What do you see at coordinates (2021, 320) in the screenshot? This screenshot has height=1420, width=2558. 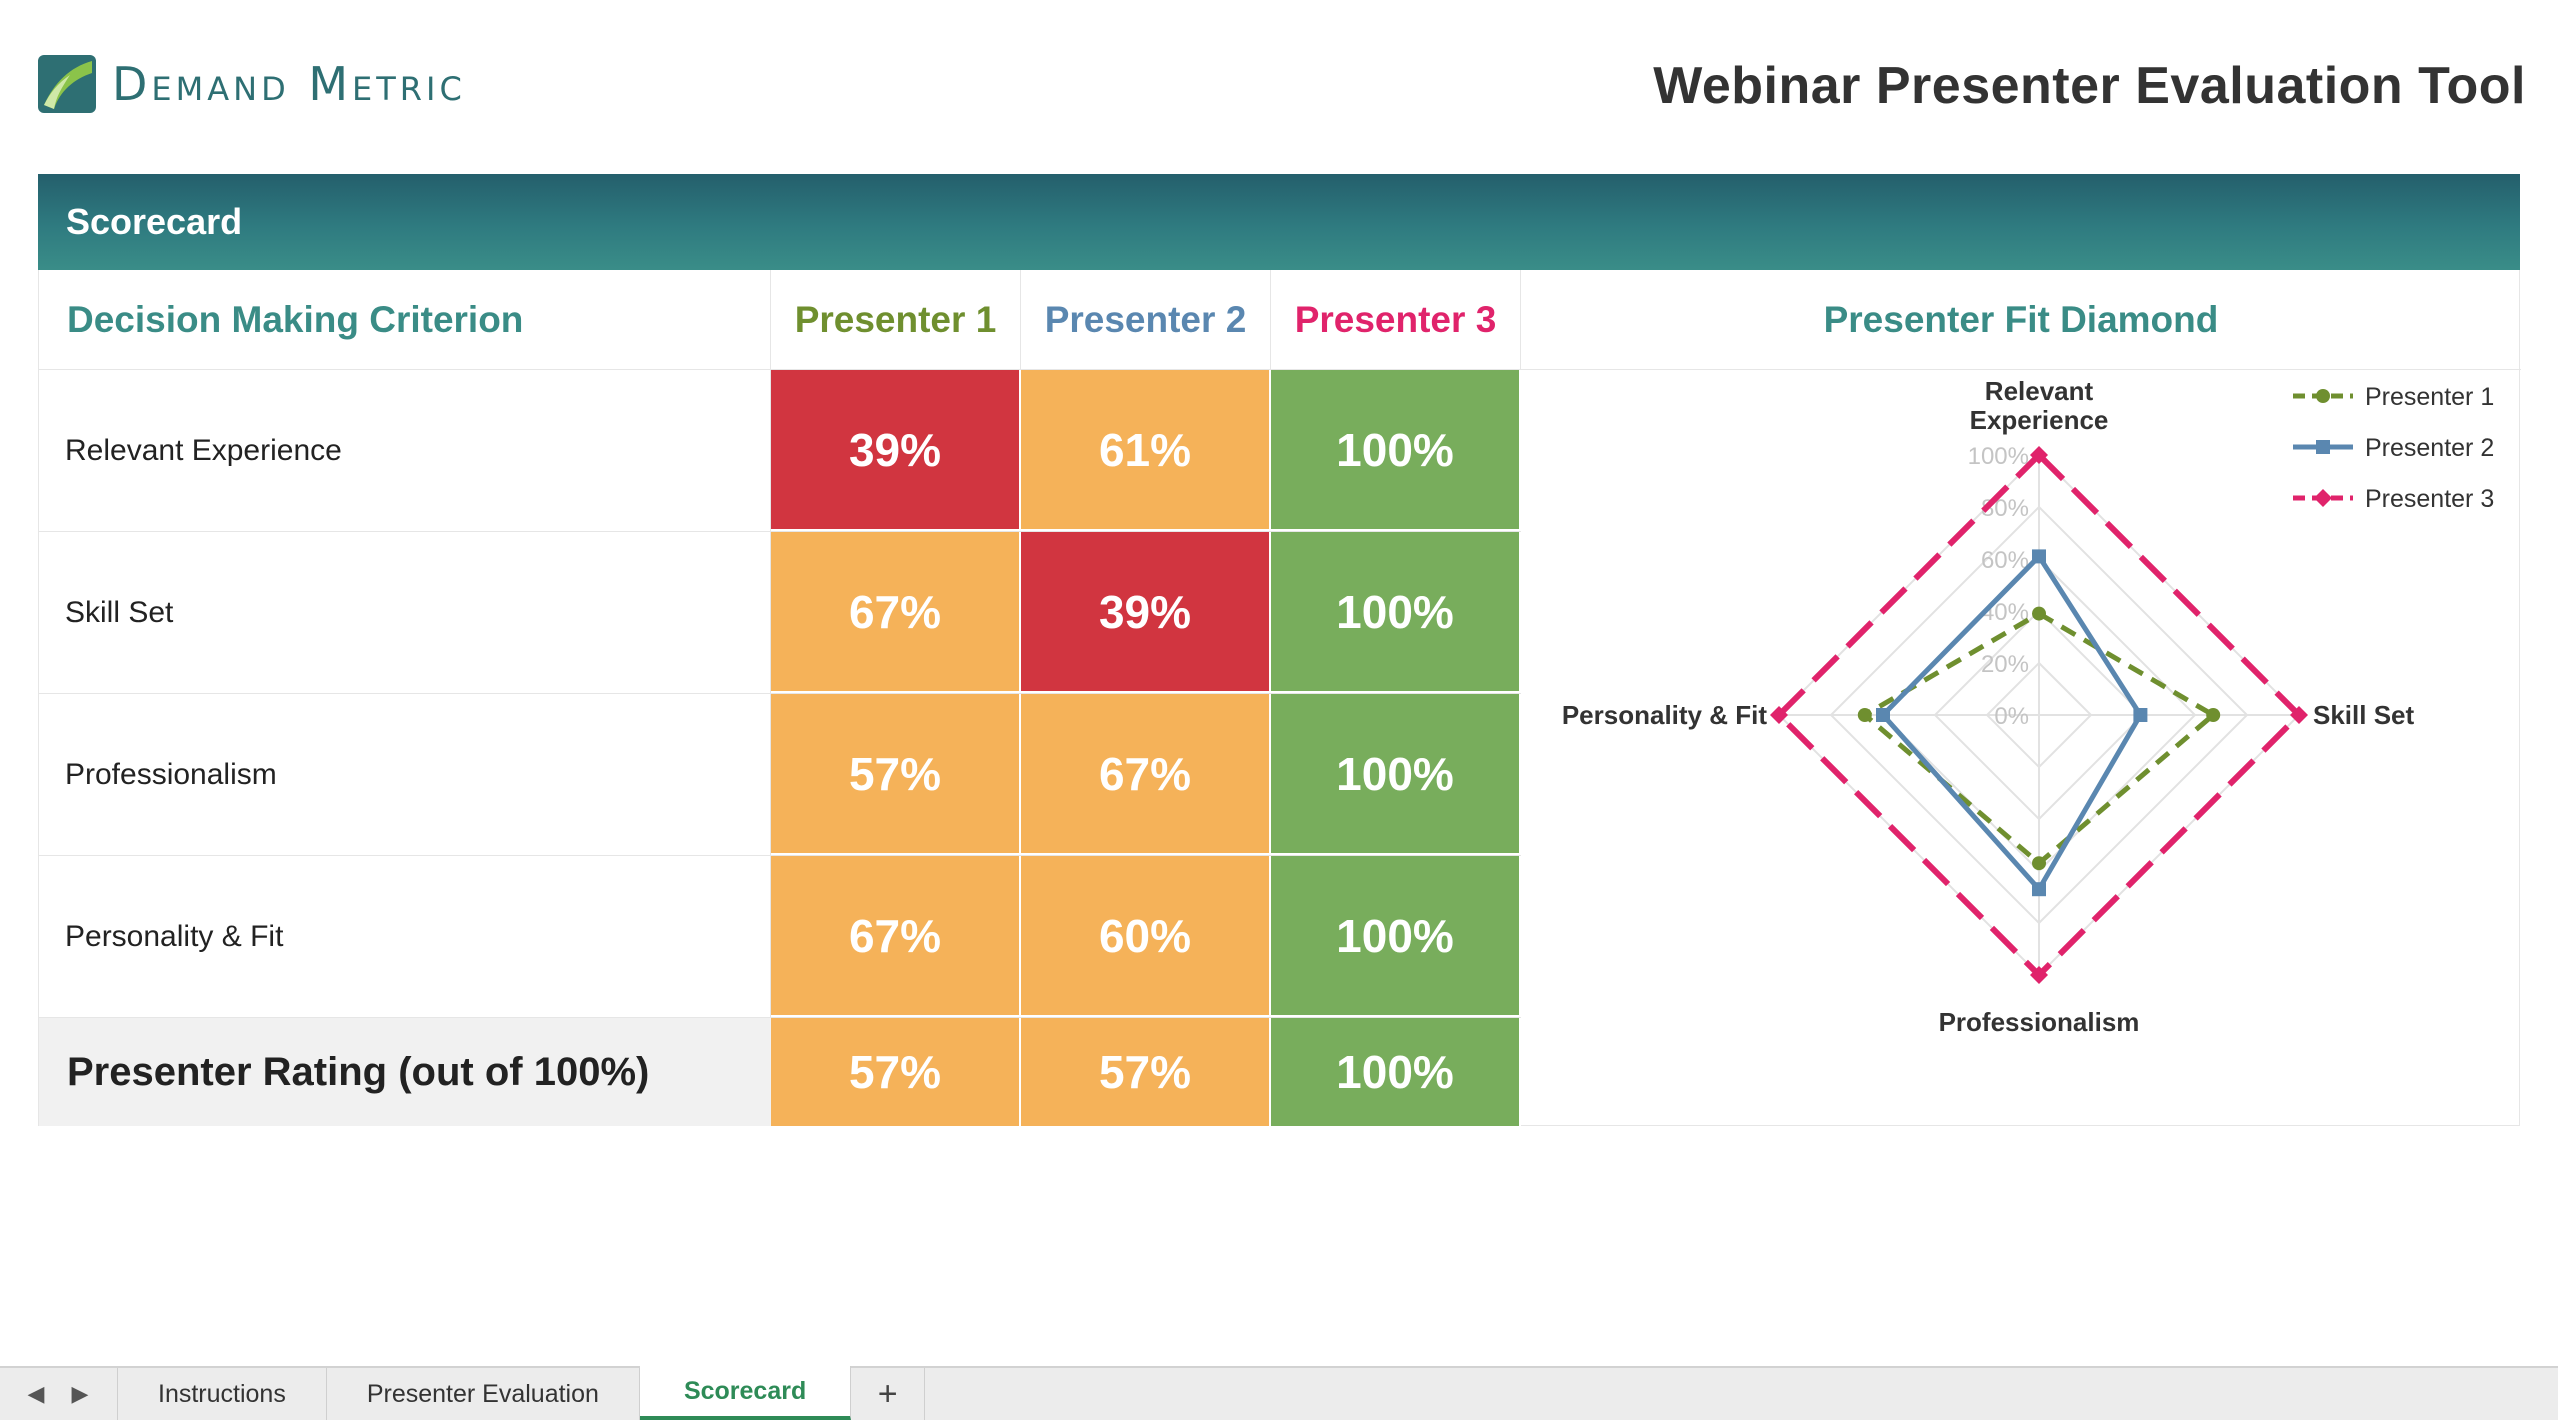 I see `chart-title: Presenter Fit Diamond` at bounding box center [2021, 320].